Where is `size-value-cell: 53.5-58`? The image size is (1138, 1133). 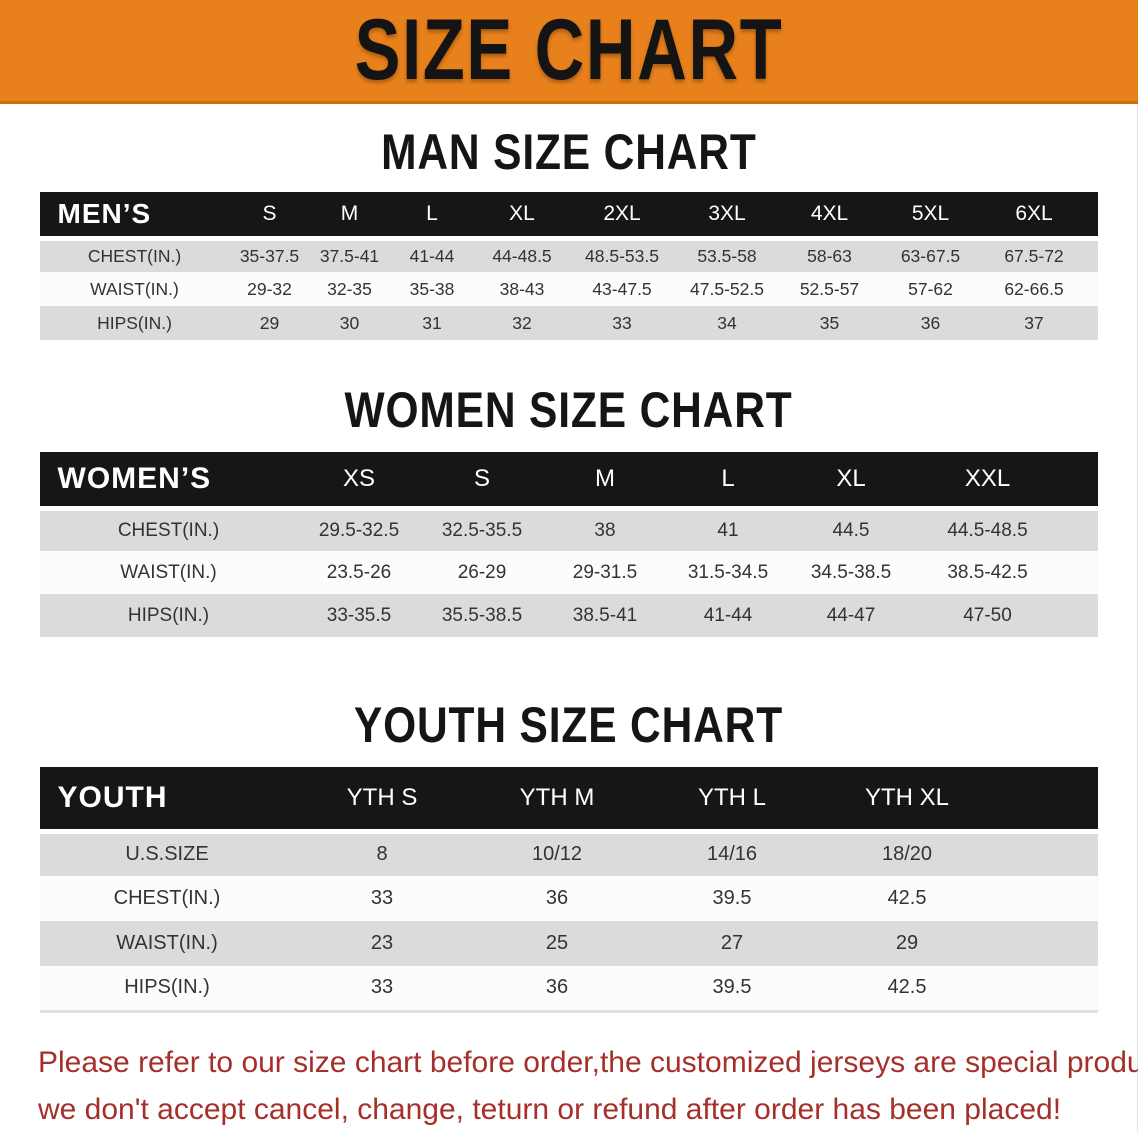
size-value-cell: 53.5-58 is located at coordinates (727, 255).